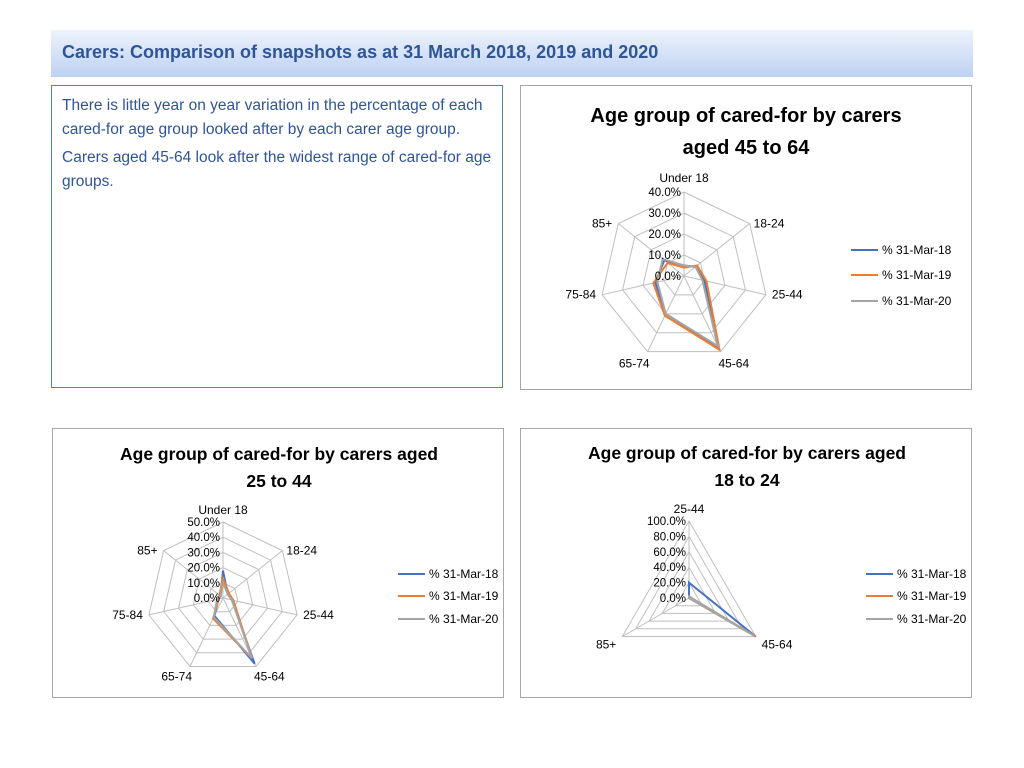  What do you see at coordinates (747, 148) in the screenshot?
I see `chart-title-line-2: aged 45 to 64` at bounding box center [747, 148].